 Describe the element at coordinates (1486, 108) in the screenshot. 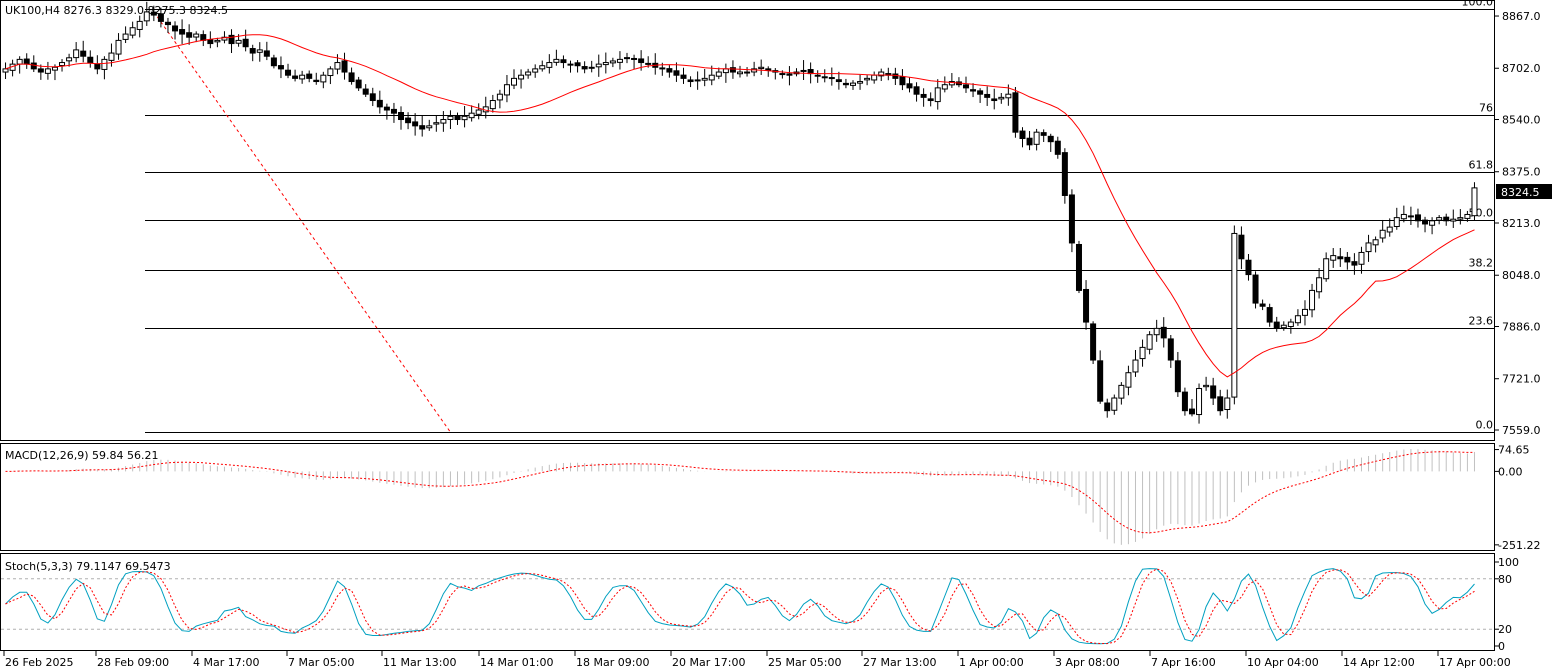

I see `fib-level-label: 76` at that location.